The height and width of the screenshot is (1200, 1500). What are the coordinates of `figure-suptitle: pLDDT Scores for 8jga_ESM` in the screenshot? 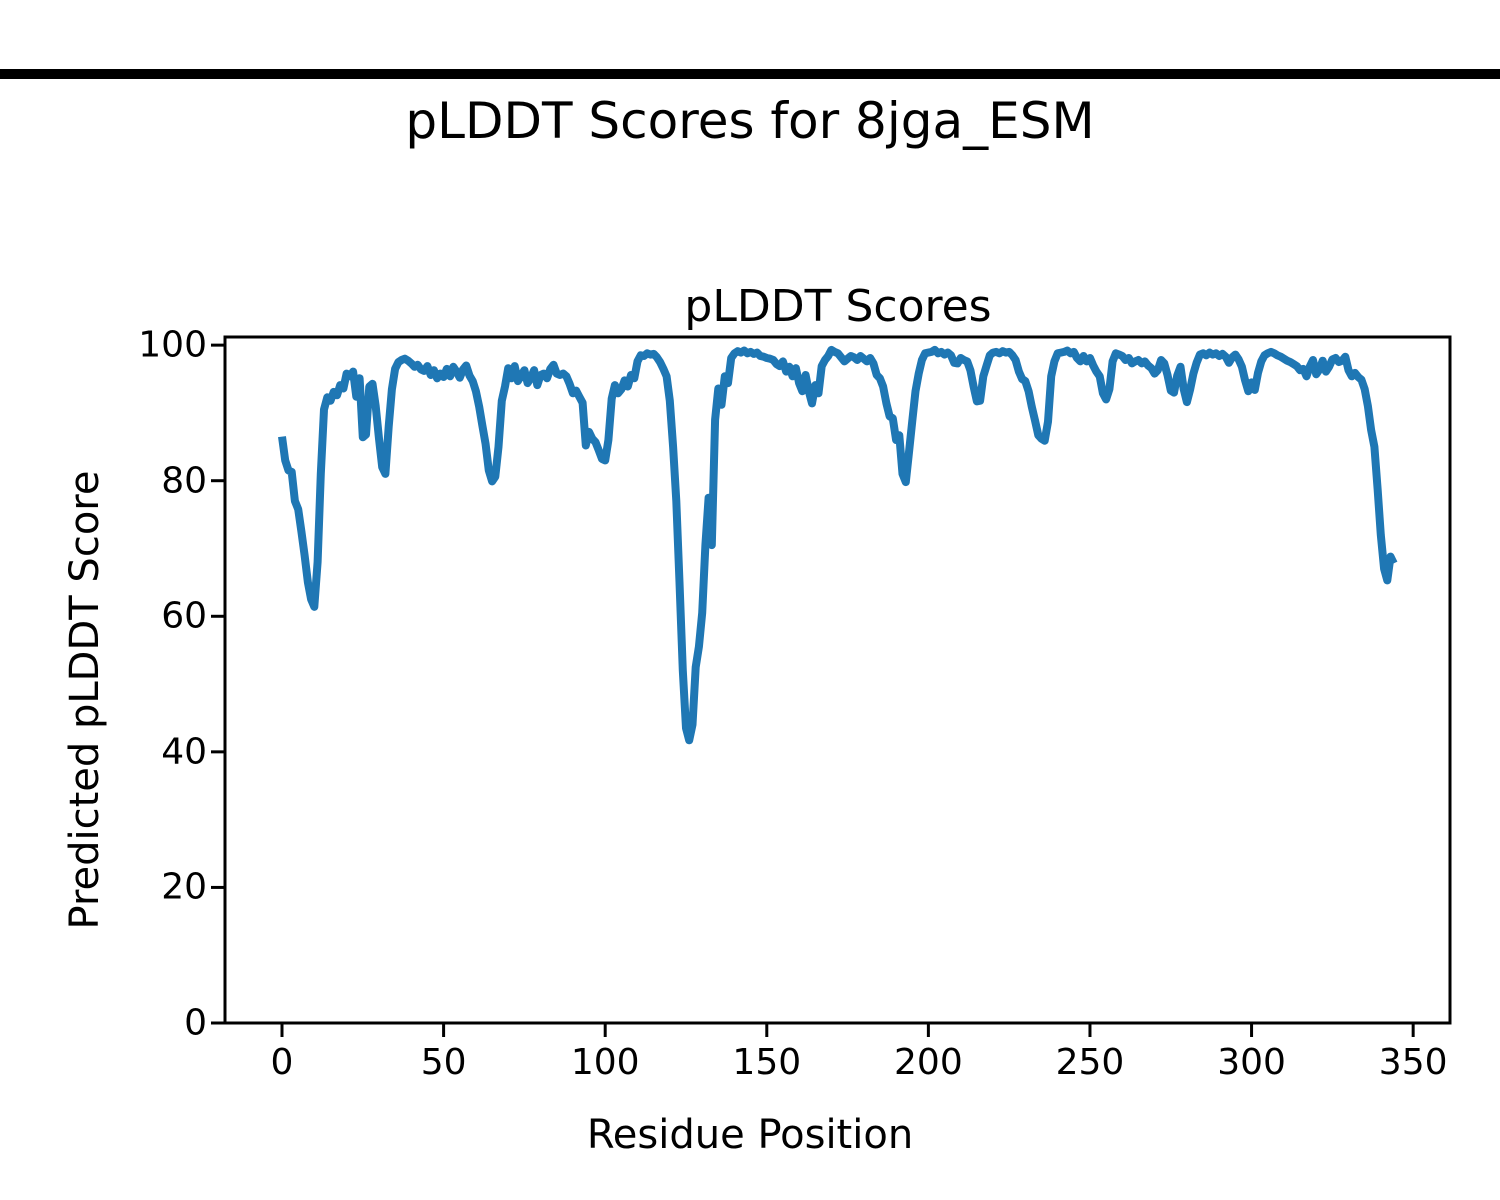 It's located at (750, 121).